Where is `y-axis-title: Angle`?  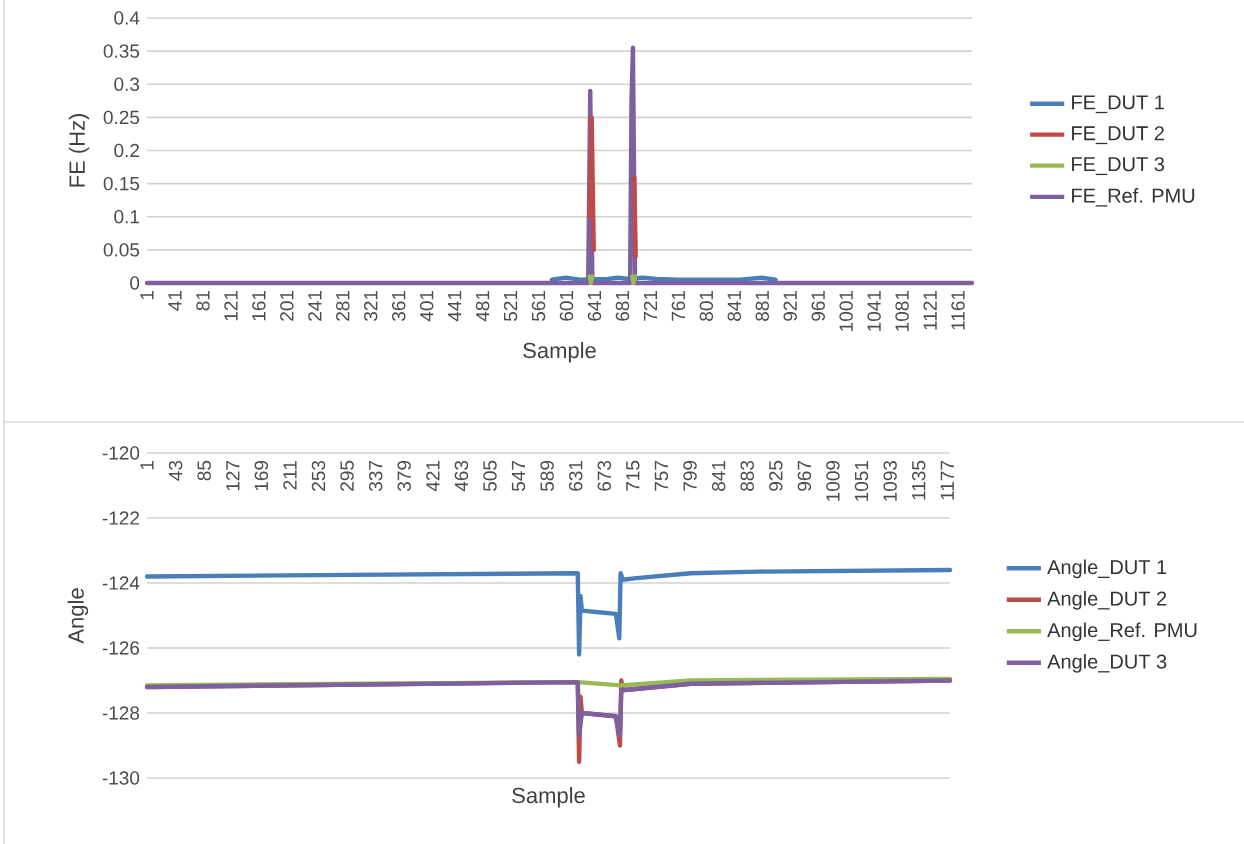 y-axis-title: Angle is located at coordinates (78, 616).